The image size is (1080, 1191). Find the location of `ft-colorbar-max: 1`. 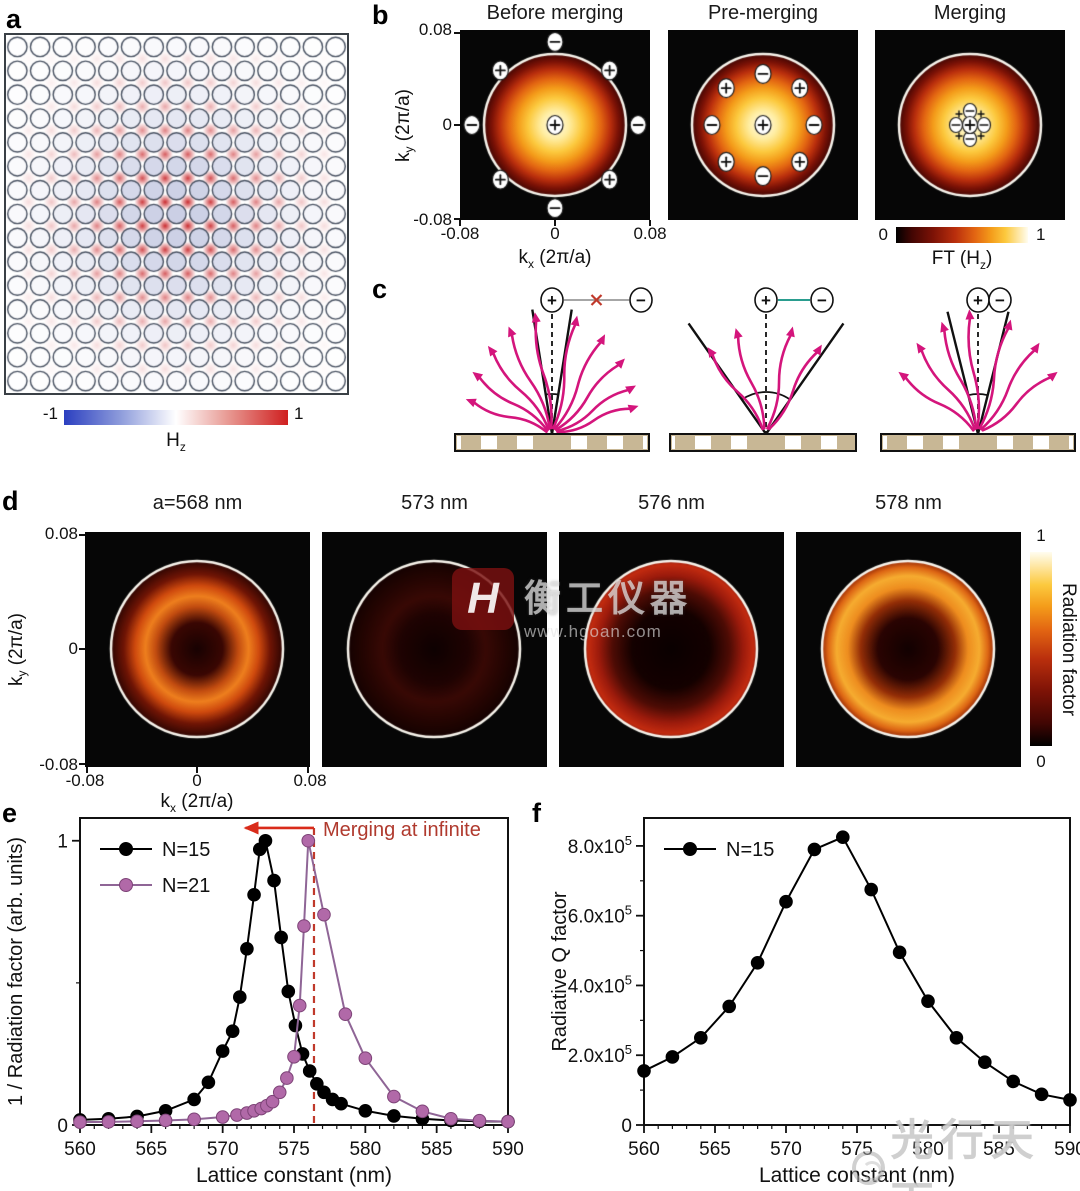

ft-colorbar-max: 1 is located at coordinates (1041, 234).